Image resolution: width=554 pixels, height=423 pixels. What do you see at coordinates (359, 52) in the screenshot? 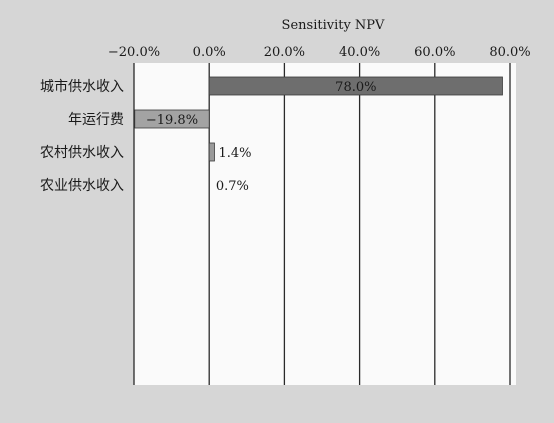
I see `x-tick-label: 40.0%` at bounding box center [359, 52].